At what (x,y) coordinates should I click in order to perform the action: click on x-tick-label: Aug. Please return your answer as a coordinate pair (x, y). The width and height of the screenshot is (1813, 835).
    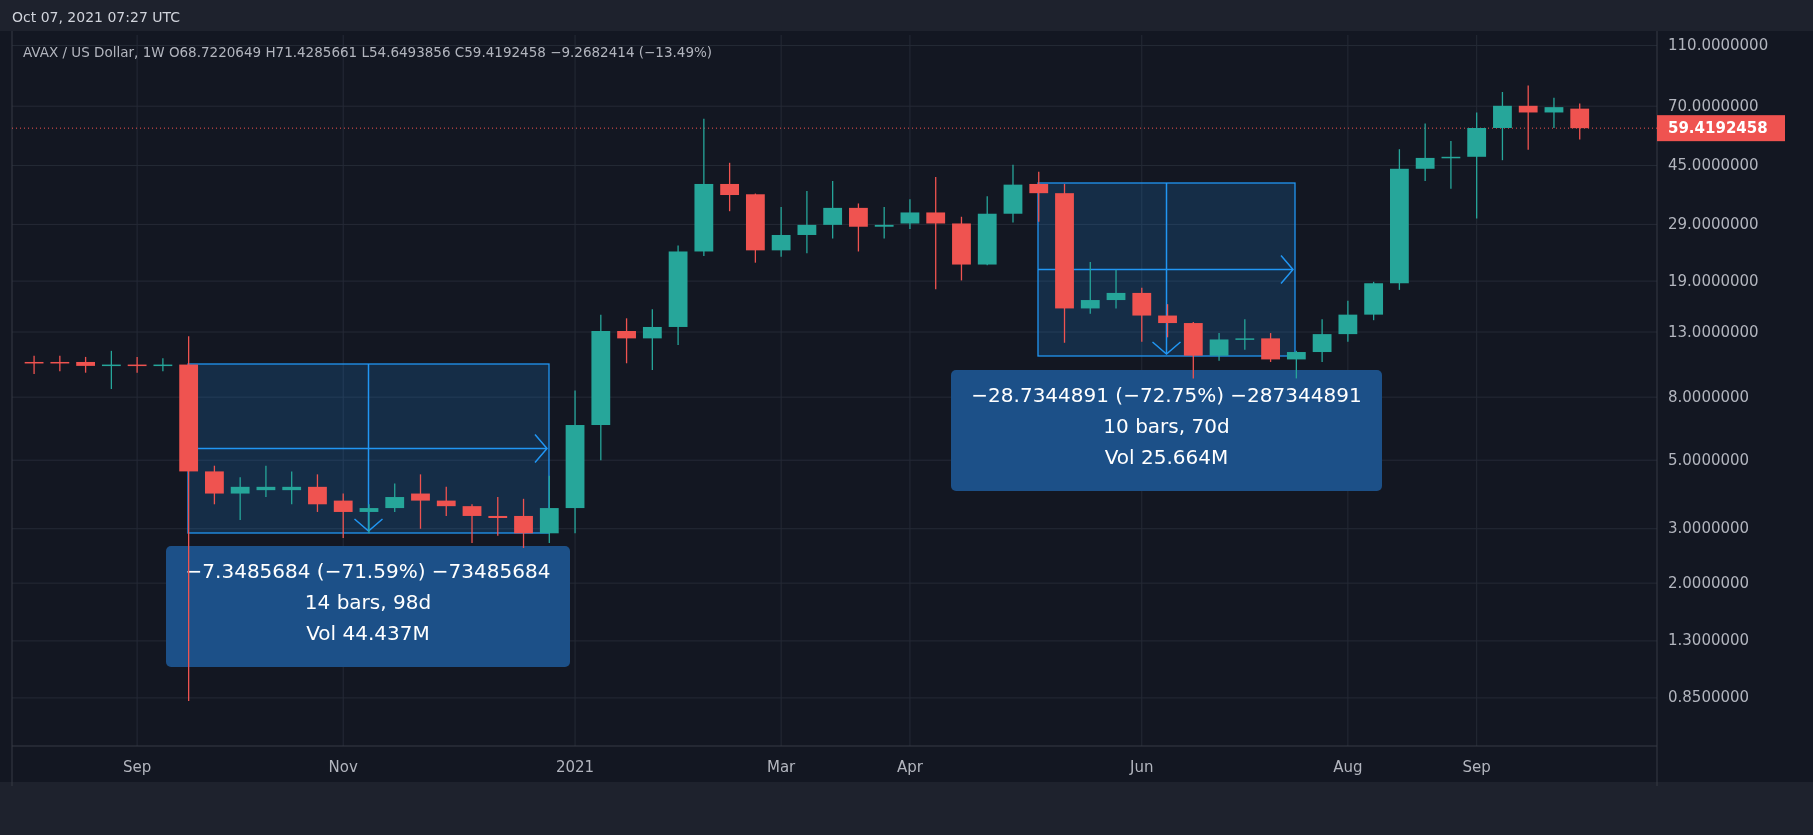
    Looking at the image, I should click on (1348, 766).